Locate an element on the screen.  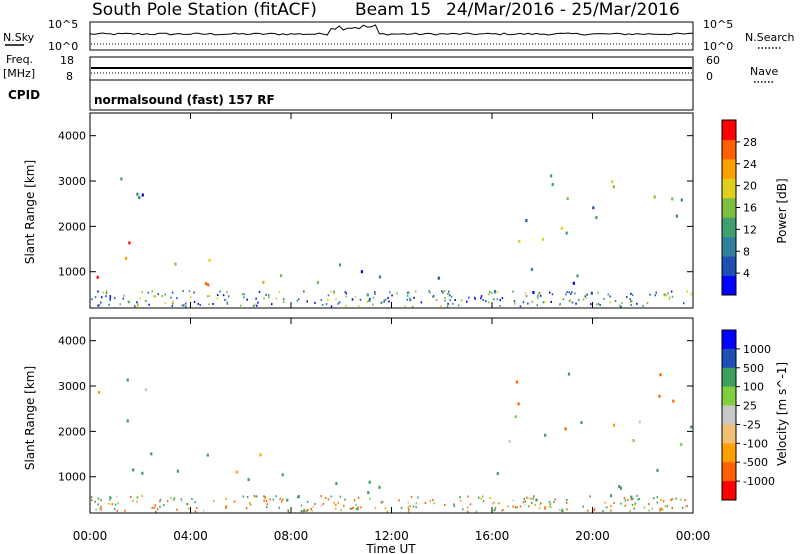
velocity-colorbar-tick-label: -1000 is located at coordinates (759, 481).